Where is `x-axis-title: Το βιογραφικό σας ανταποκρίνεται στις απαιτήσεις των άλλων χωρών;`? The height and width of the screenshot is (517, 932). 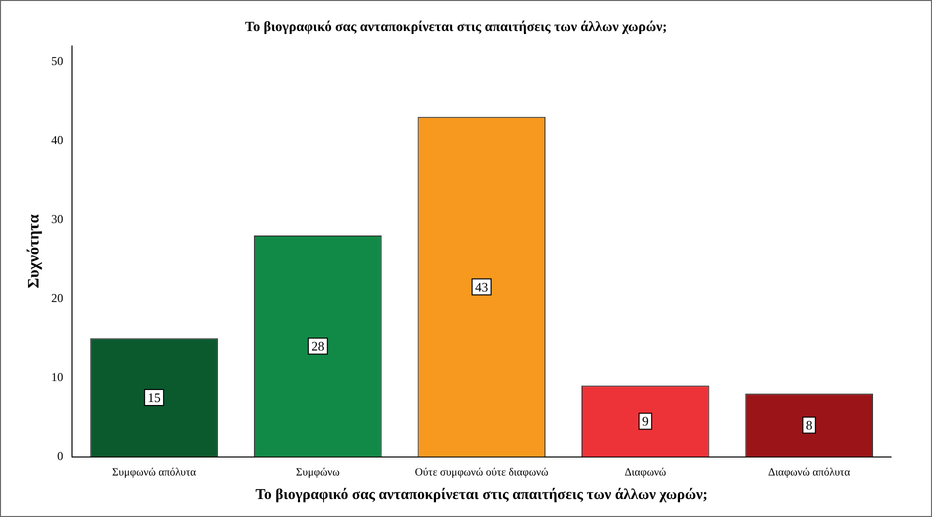 x-axis-title: Το βιογραφικό σας ανταποκρίνεται στις απαιτήσεις των άλλων χωρών; is located at coordinates (482, 494).